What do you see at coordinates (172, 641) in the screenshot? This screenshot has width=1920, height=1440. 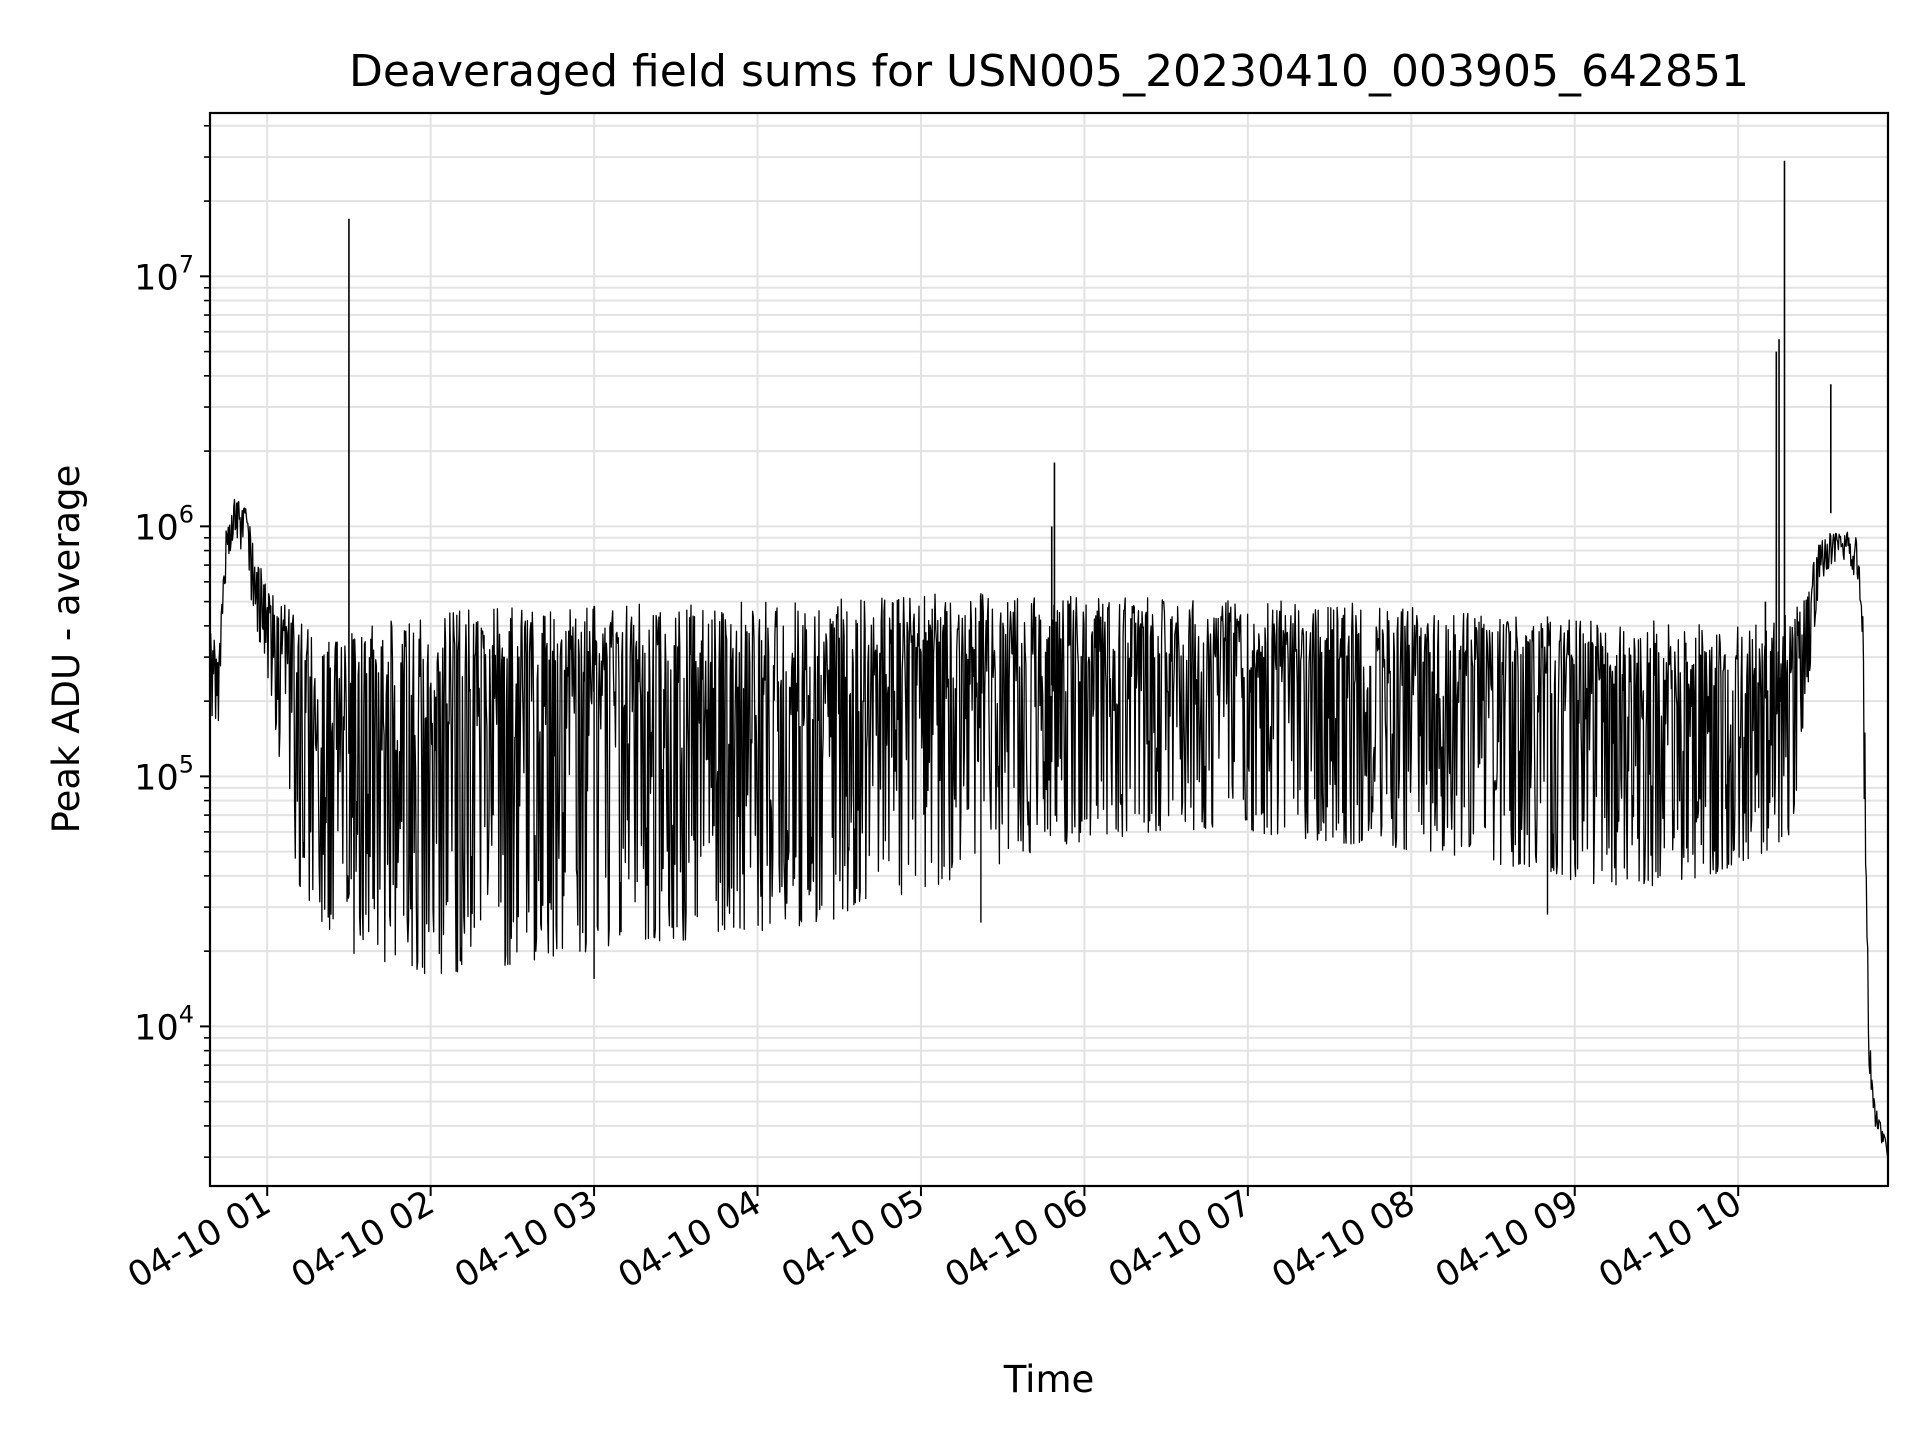 I see `y-axis: 10⁴ 10⁵ 10⁶ 10⁷` at bounding box center [172, 641].